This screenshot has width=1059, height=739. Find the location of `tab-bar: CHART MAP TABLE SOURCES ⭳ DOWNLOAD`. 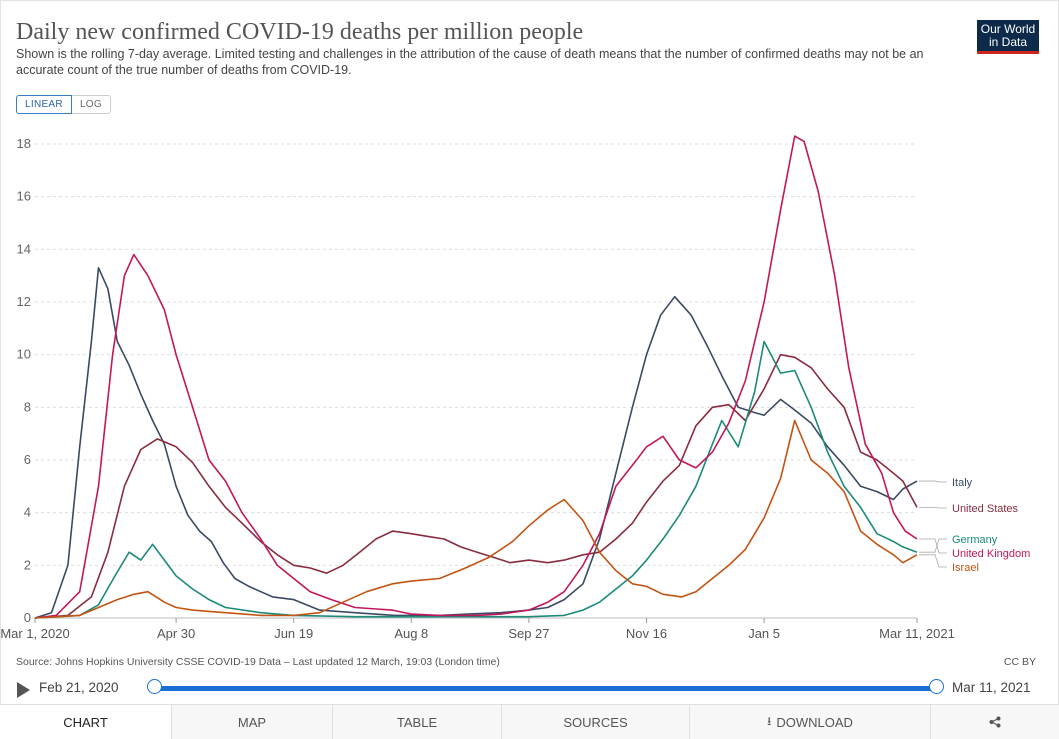

tab-bar: CHART MAP TABLE SOURCES ⭳ DOWNLOAD is located at coordinates (529, 721).